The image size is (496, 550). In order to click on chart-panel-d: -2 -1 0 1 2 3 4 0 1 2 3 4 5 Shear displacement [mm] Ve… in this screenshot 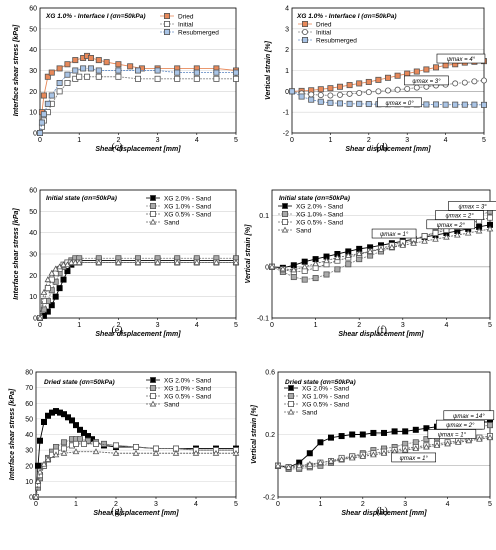, I will do `click(376, 79)`.